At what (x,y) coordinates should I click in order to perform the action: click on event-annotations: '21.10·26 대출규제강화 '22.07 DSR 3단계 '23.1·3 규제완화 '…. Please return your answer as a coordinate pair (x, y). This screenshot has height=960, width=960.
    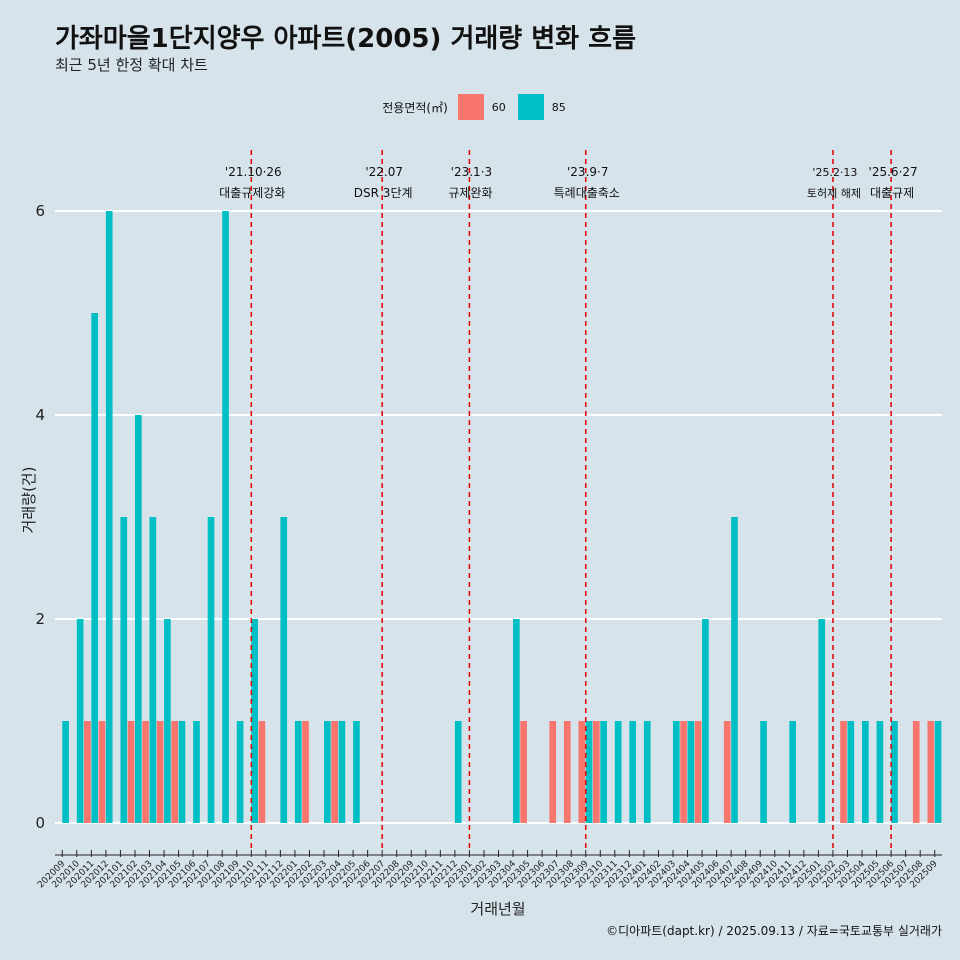
    Looking at the image, I should click on (568, 182).